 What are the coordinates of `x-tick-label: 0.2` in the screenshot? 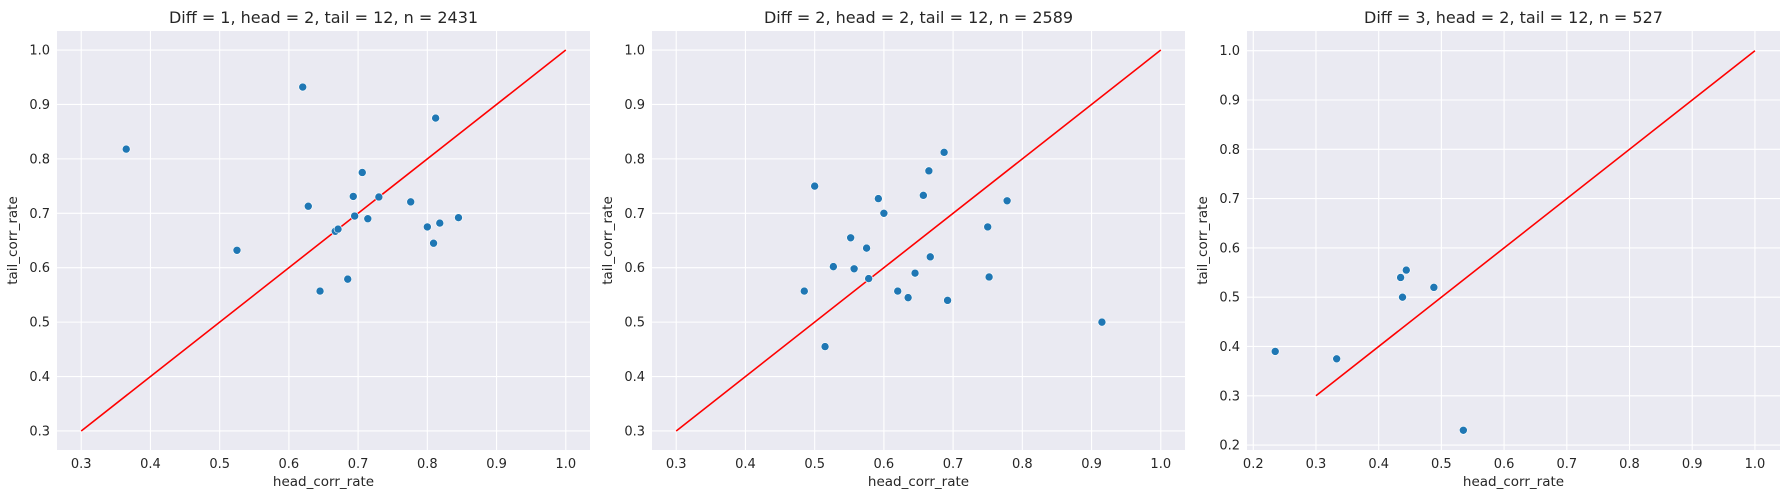 It's located at (1253, 464).